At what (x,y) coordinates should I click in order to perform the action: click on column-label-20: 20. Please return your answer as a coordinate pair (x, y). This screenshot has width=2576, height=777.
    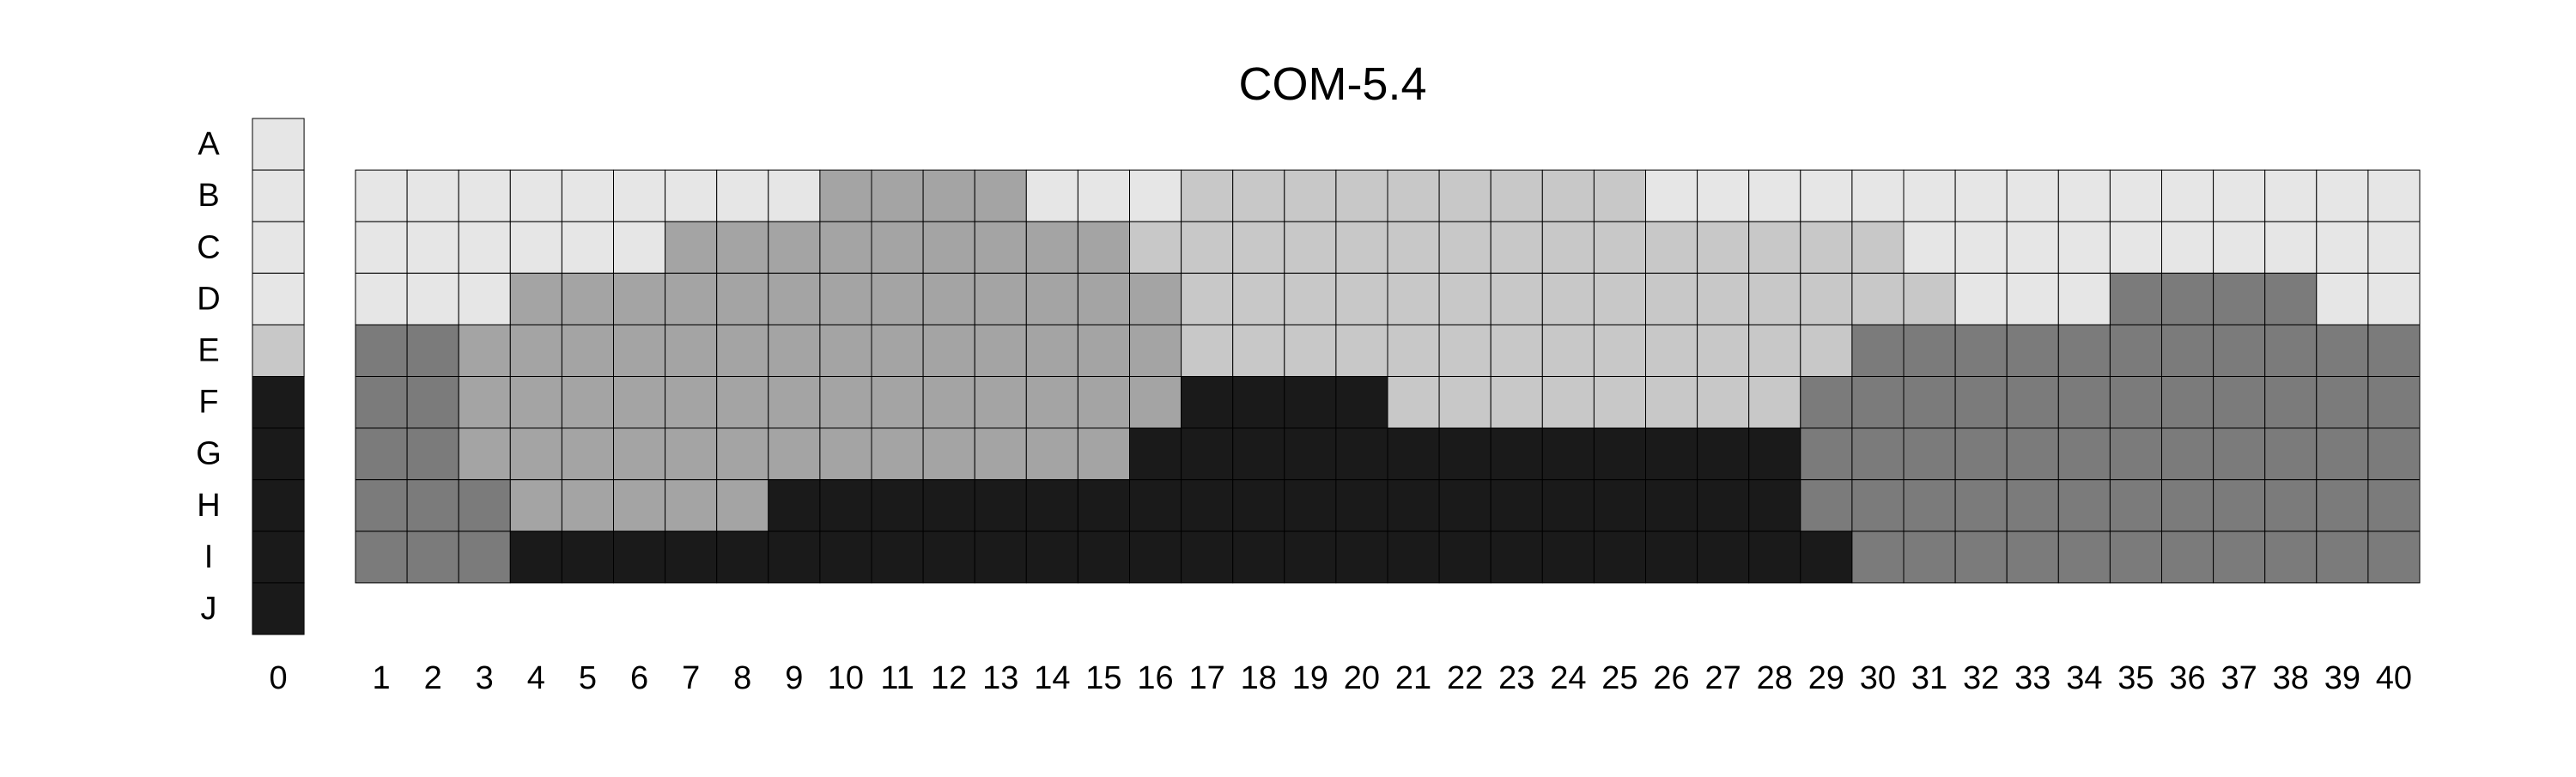
    Looking at the image, I should click on (1362, 678).